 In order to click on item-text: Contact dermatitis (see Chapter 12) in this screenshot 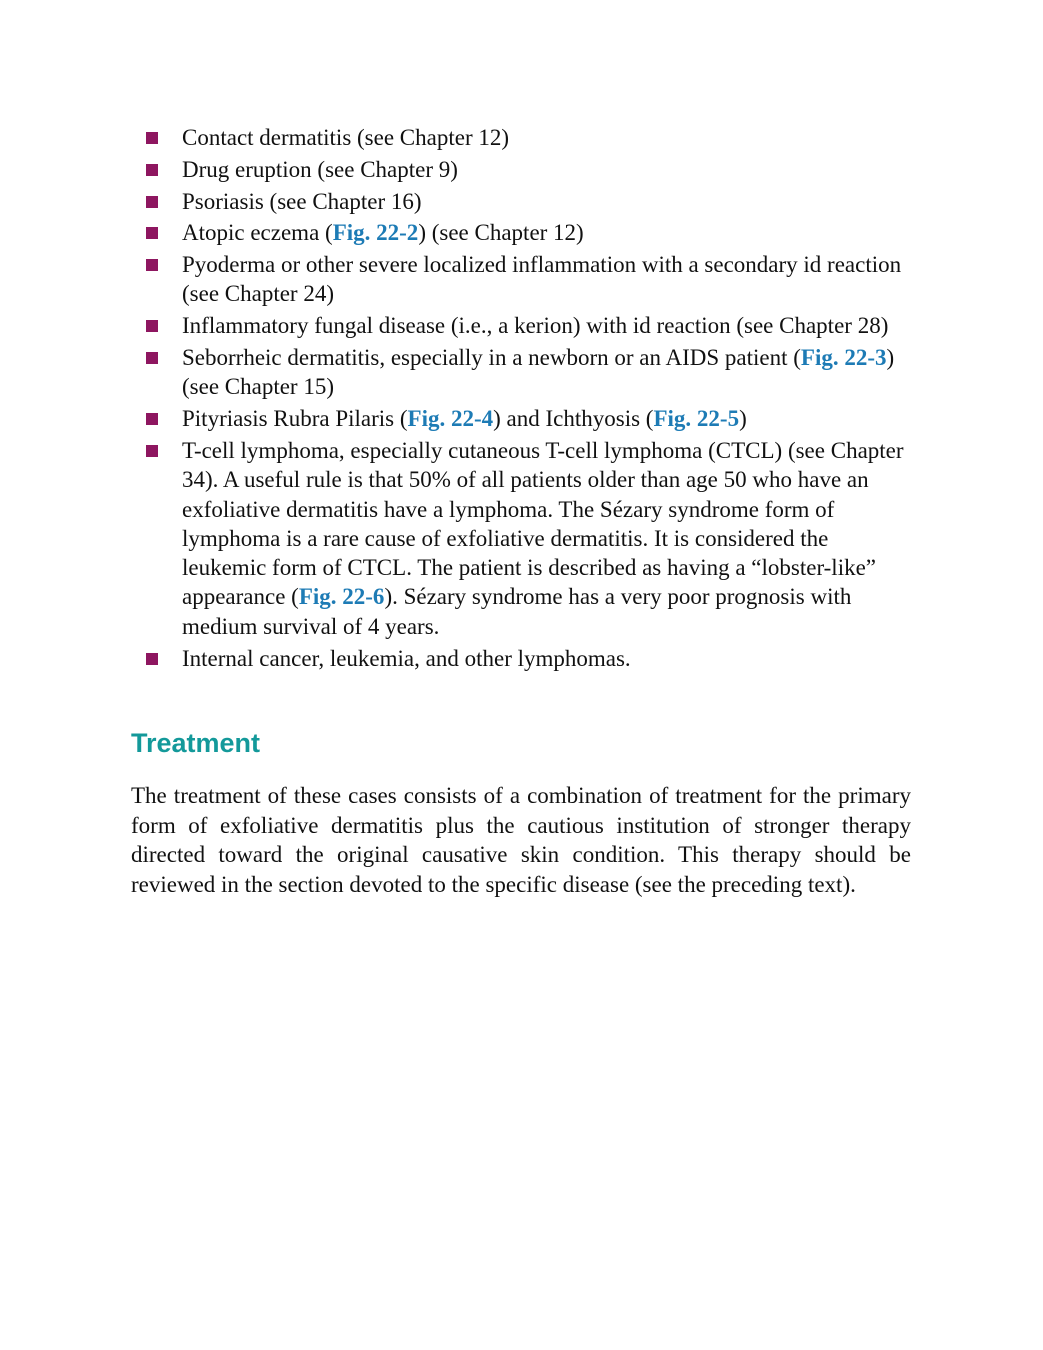, I will do `click(346, 137)`.